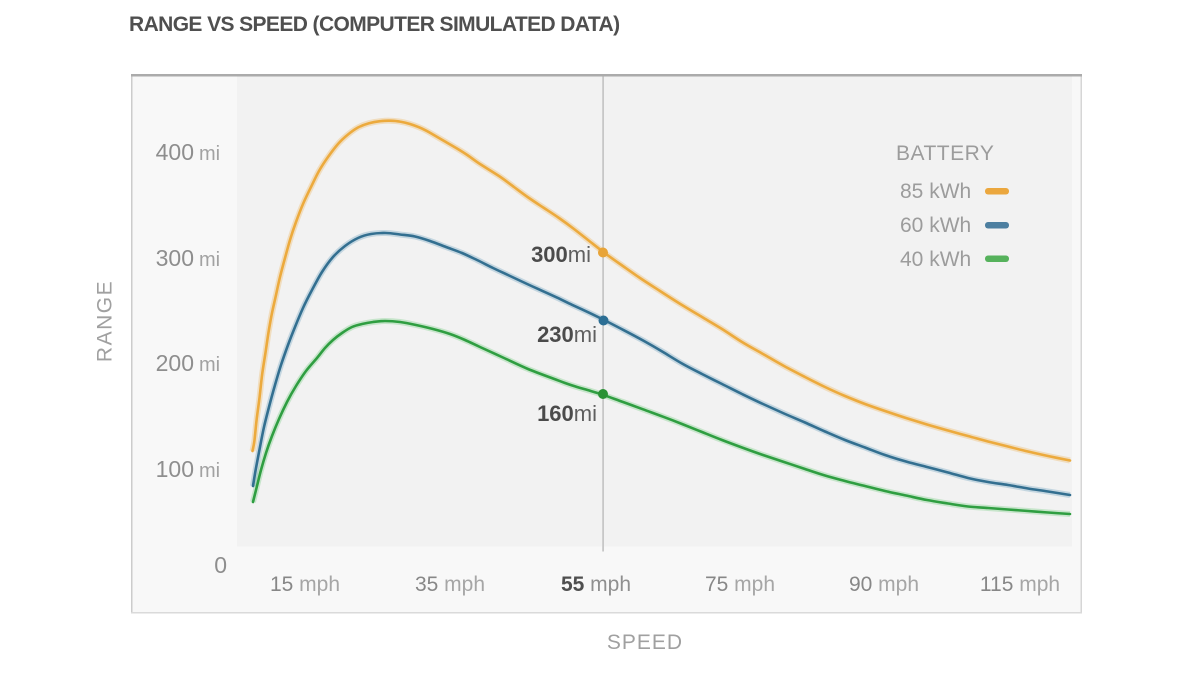 The height and width of the screenshot is (675, 1200). What do you see at coordinates (567, 334) in the screenshot?
I see `svg-text: 230mi` at bounding box center [567, 334].